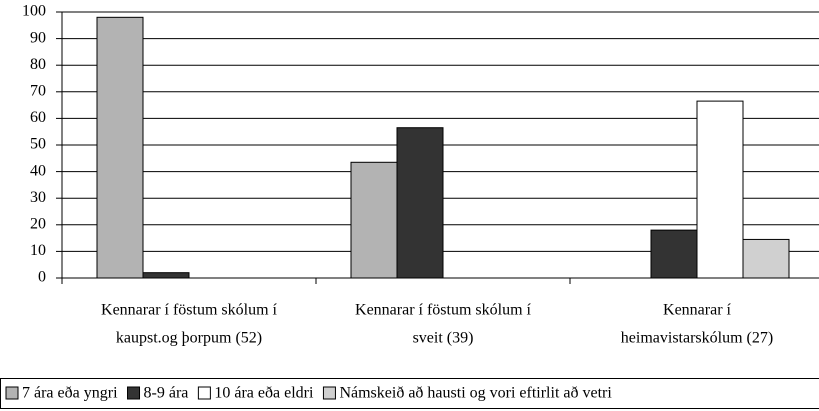 The image size is (819, 411). I want to click on x-tick-label: heimavistarskólum (27), so click(697, 338).